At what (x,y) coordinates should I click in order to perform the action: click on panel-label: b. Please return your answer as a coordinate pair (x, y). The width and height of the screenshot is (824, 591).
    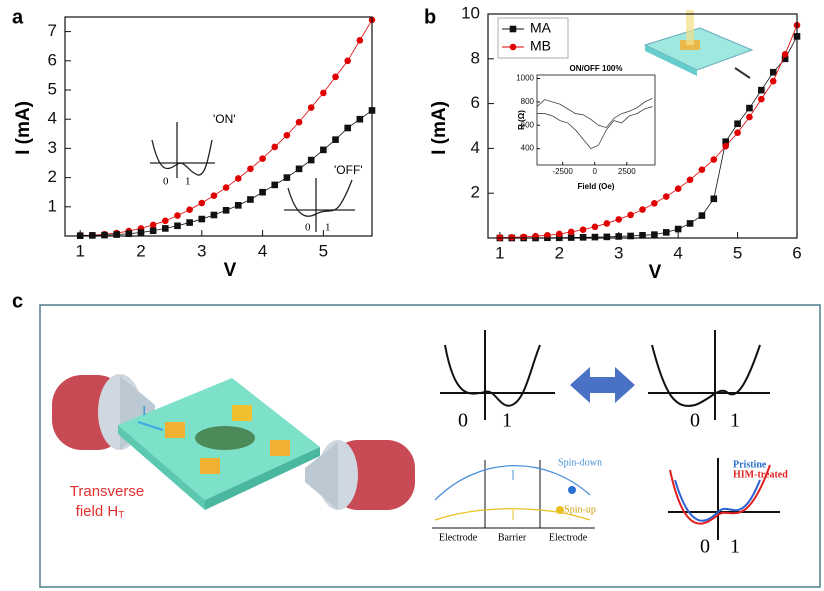
    Looking at the image, I should click on (430, 17).